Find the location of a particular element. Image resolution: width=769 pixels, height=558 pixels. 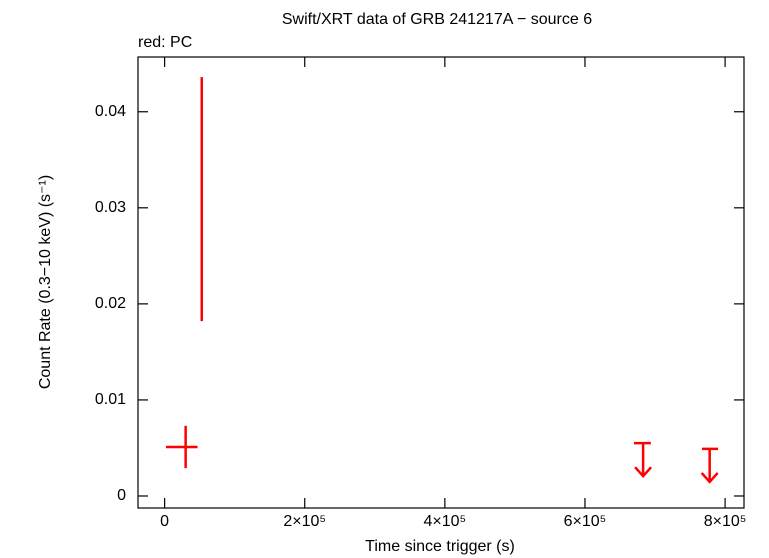

y-tick-label: 0.02 is located at coordinates (110, 303).